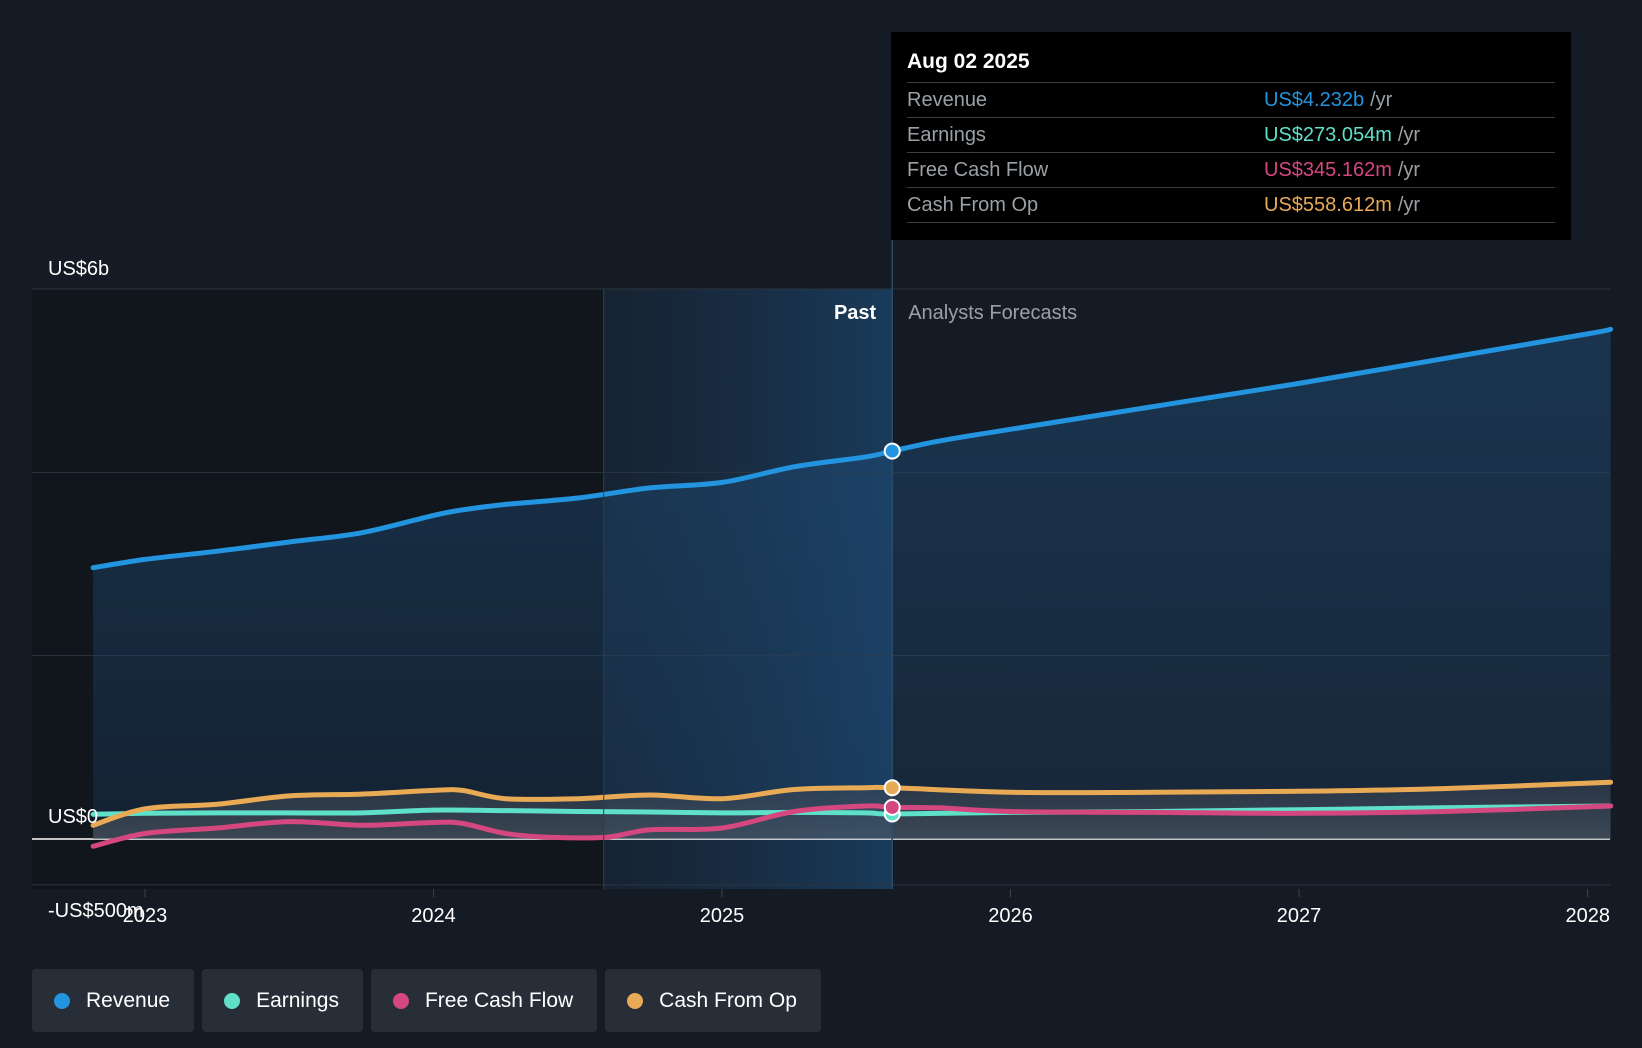  Describe the element at coordinates (1231, 170) in the screenshot. I see `tooltip-row-fcf: Free Cash Flow US$345.162m /yr` at that location.